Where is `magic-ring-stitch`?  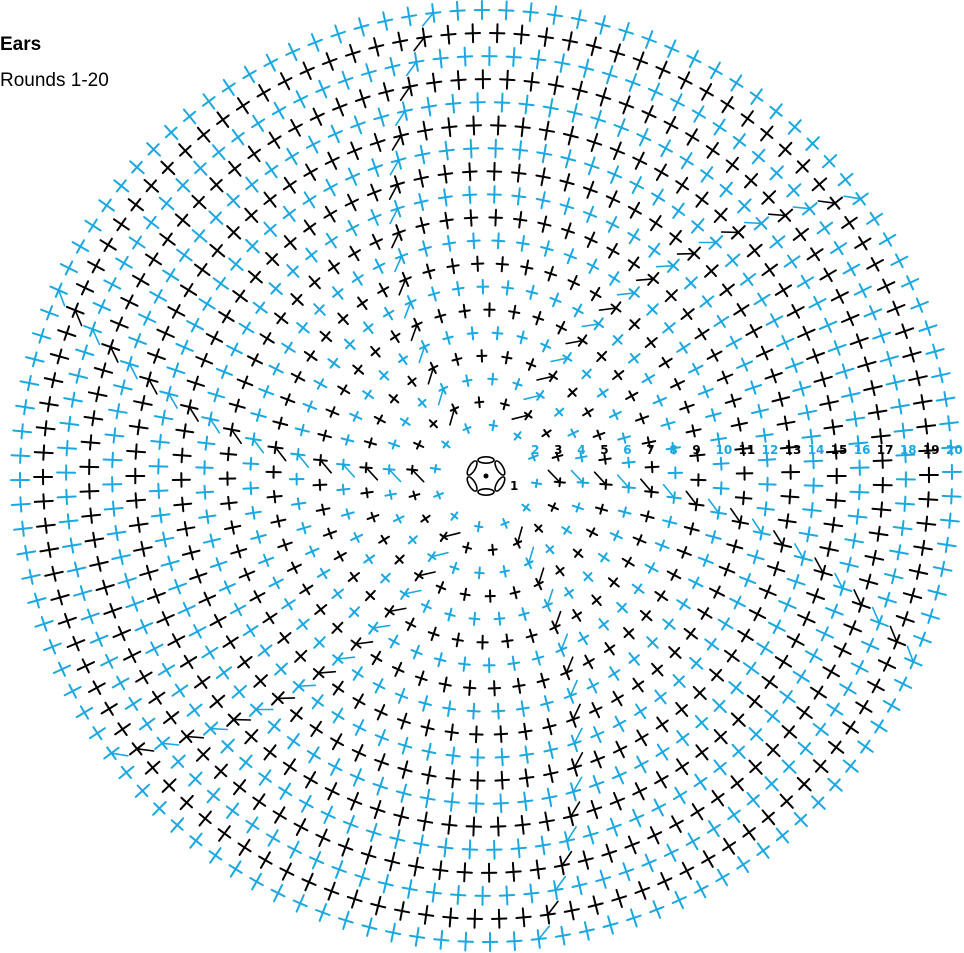 magic-ring-stitch is located at coordinates (486, 460).